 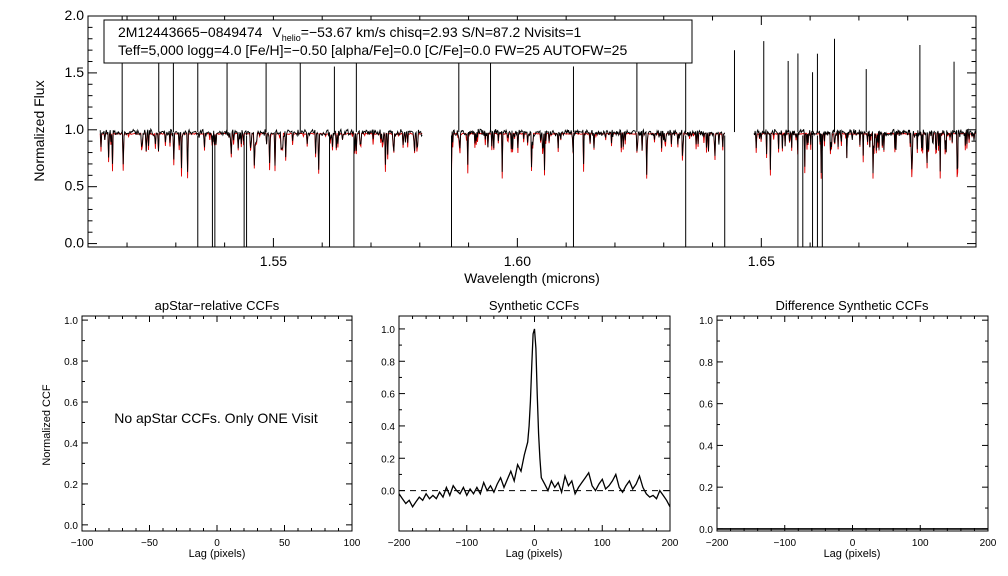 What do you see at coordinates (71, 321) in the screenshot?
I see `apstar-ytick-label: 1.0` at bounding box center [71, 321].